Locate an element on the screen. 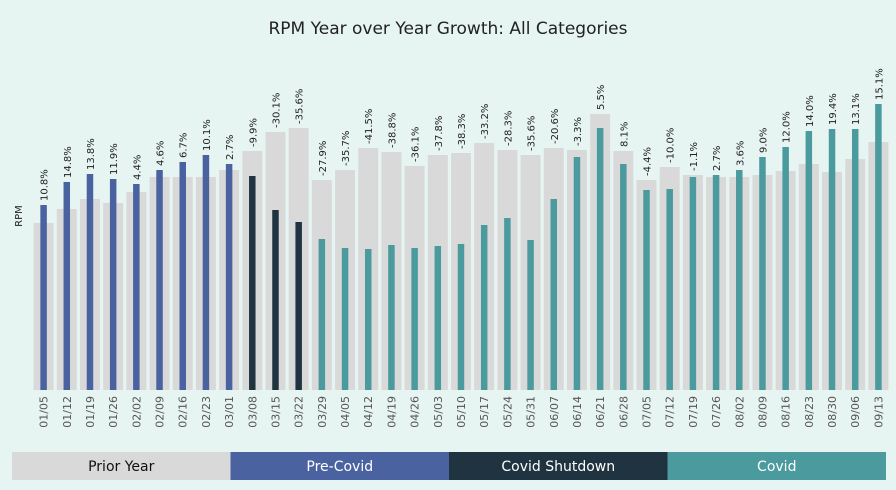 The image size is (896, 490). growth-label: -1.1% is located at coordinates (694, 156).